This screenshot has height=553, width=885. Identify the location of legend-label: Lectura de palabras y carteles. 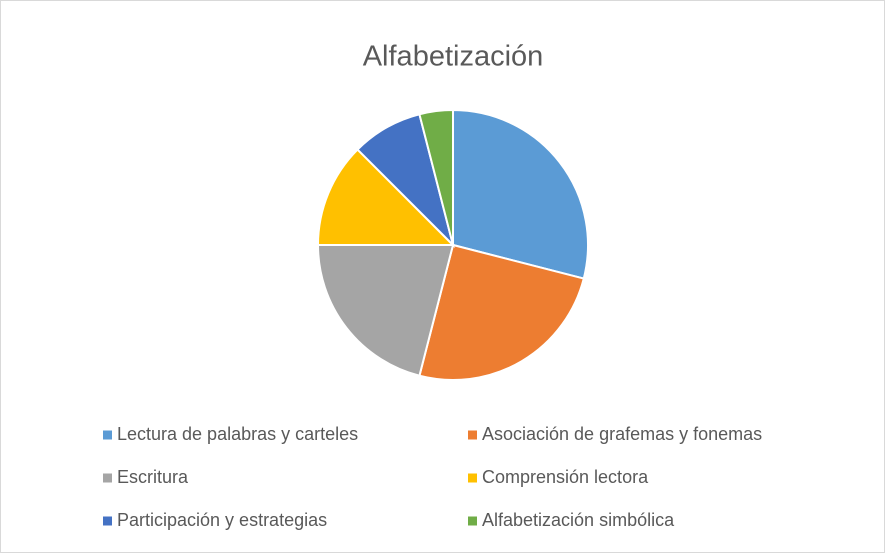
(237, 434).